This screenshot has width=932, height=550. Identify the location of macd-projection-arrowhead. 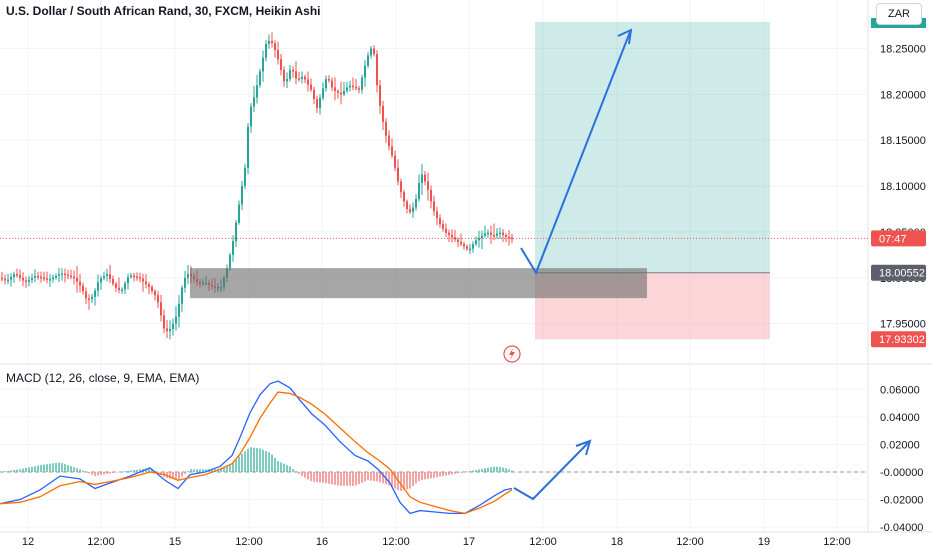
(583, 447).